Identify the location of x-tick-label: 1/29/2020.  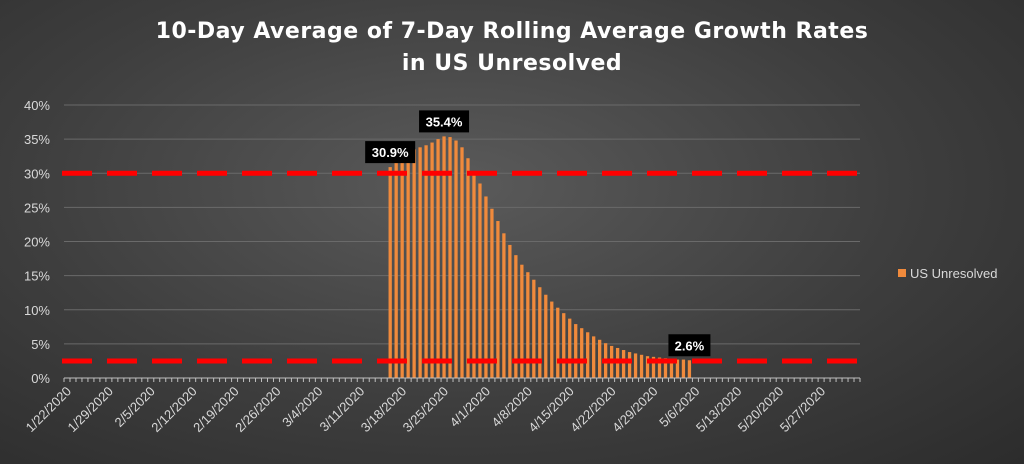
(91, 410).